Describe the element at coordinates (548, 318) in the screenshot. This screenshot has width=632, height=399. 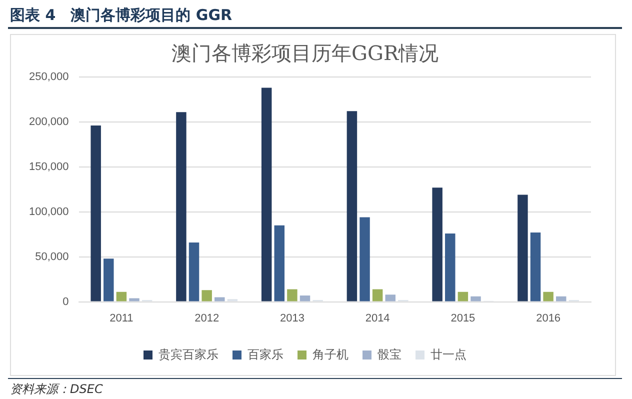
I see `x-tick-label: 2016` at that location.